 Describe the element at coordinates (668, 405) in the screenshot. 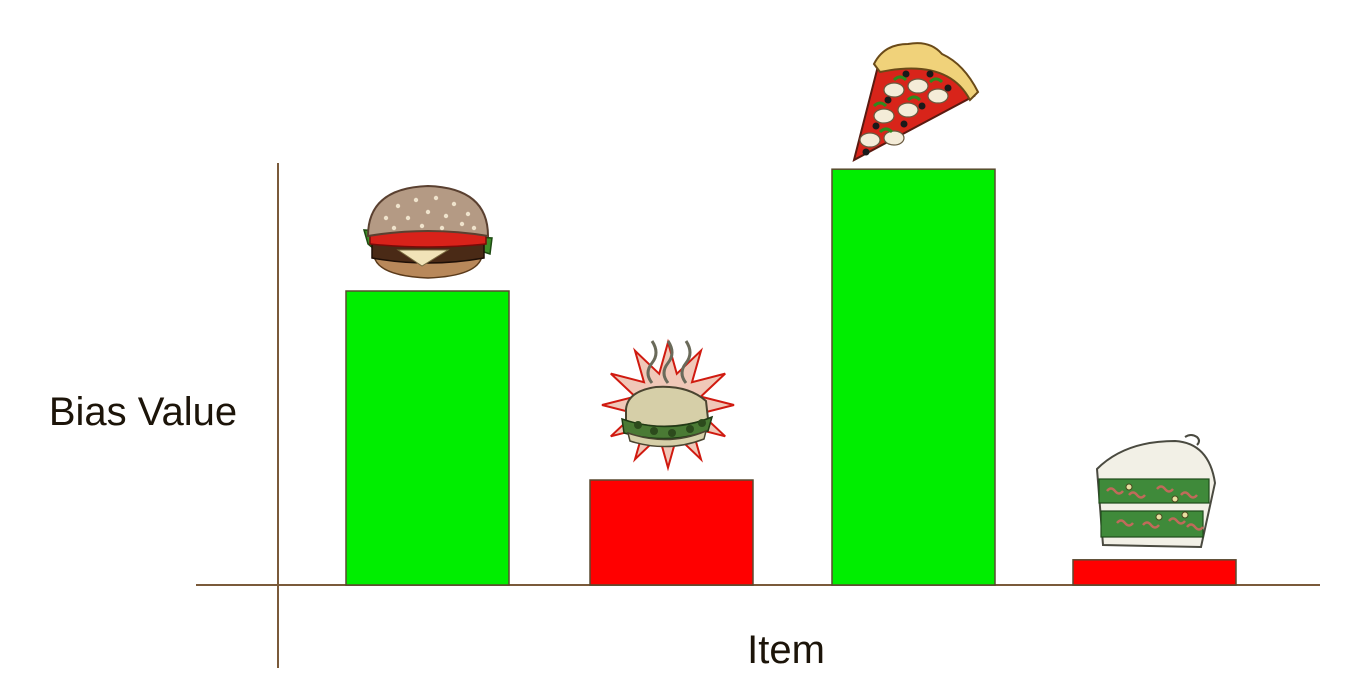

I see `stinky-sandwich-icon` at that location.